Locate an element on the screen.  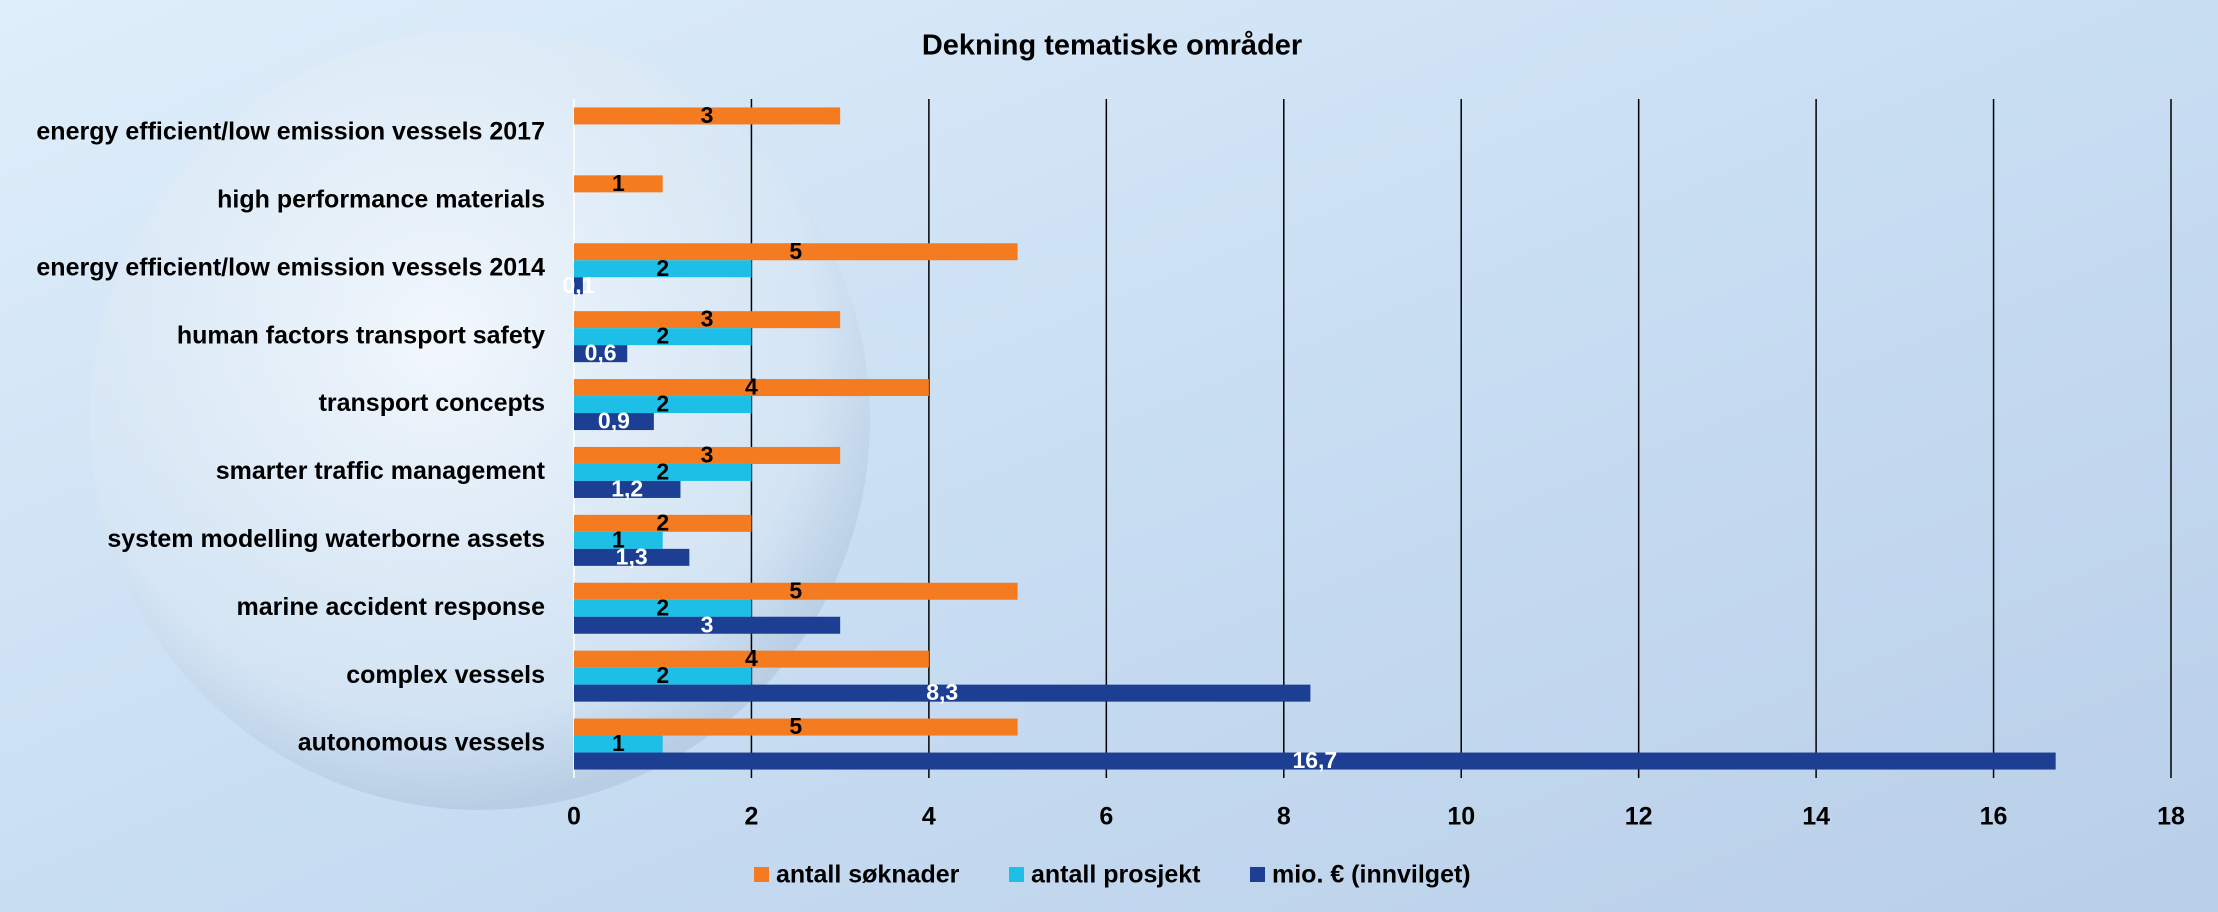
legend-label: mio. € (innvilget) is located at coordinates (1371, 875).